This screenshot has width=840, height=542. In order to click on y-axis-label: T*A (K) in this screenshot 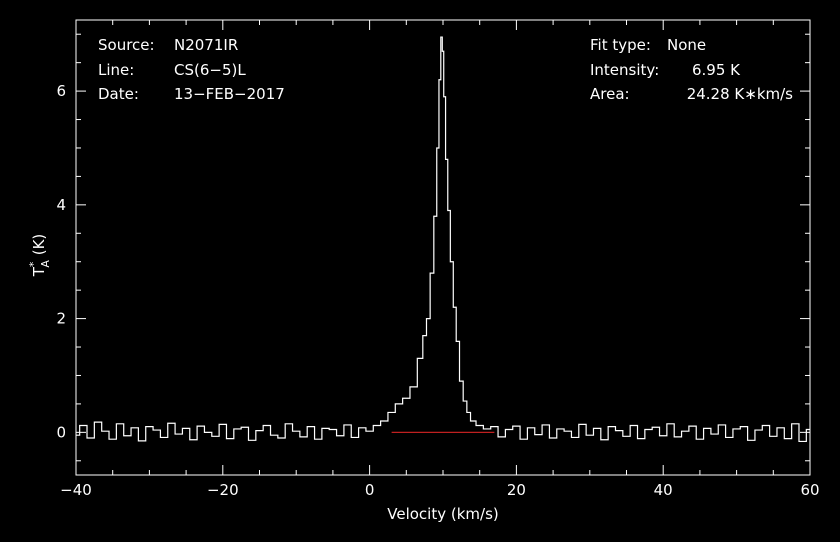, I will do `click(39, 256)`.